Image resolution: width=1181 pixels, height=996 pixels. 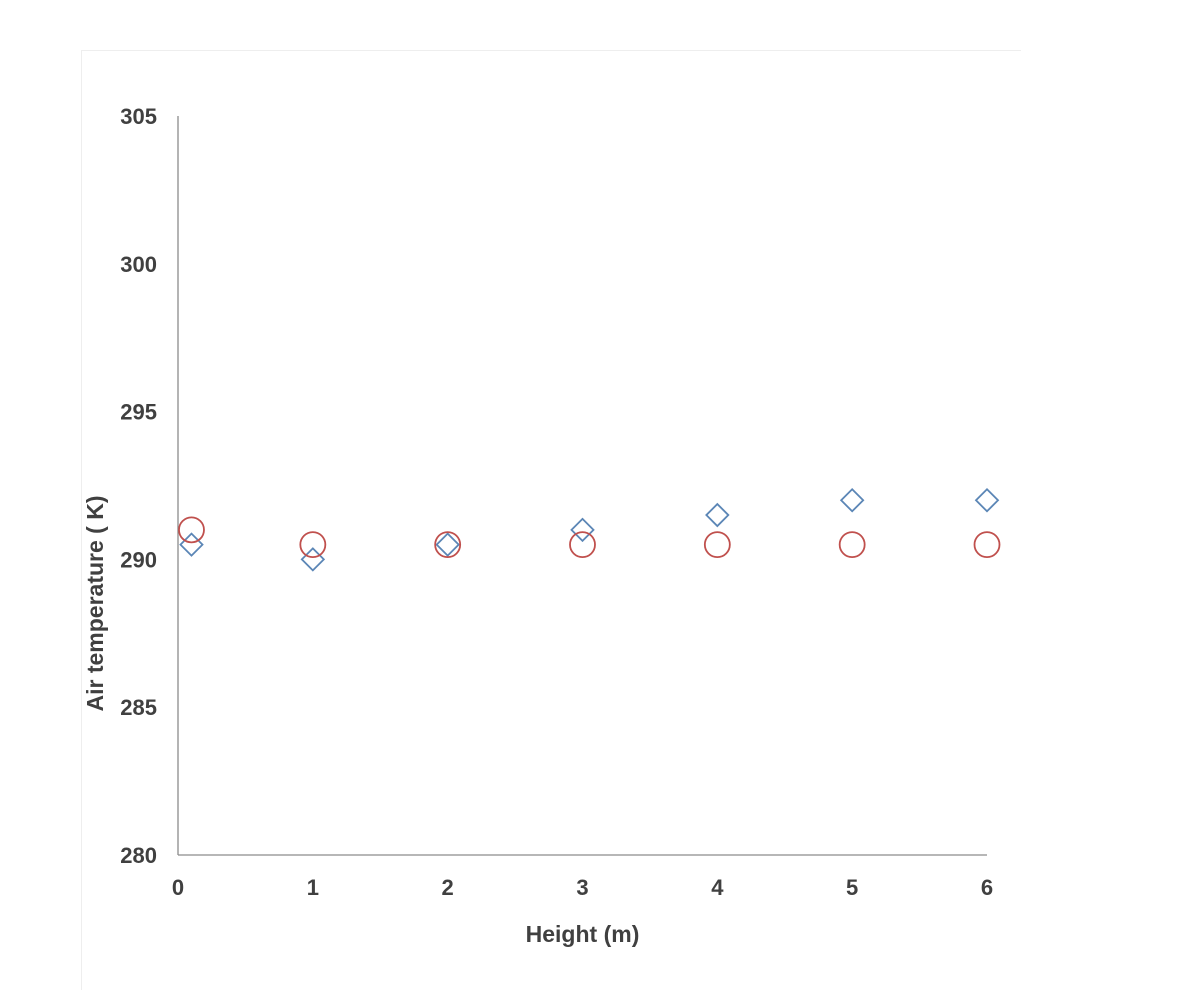 I want to click on x-tick-label: 3, so click(x=582, y=887).